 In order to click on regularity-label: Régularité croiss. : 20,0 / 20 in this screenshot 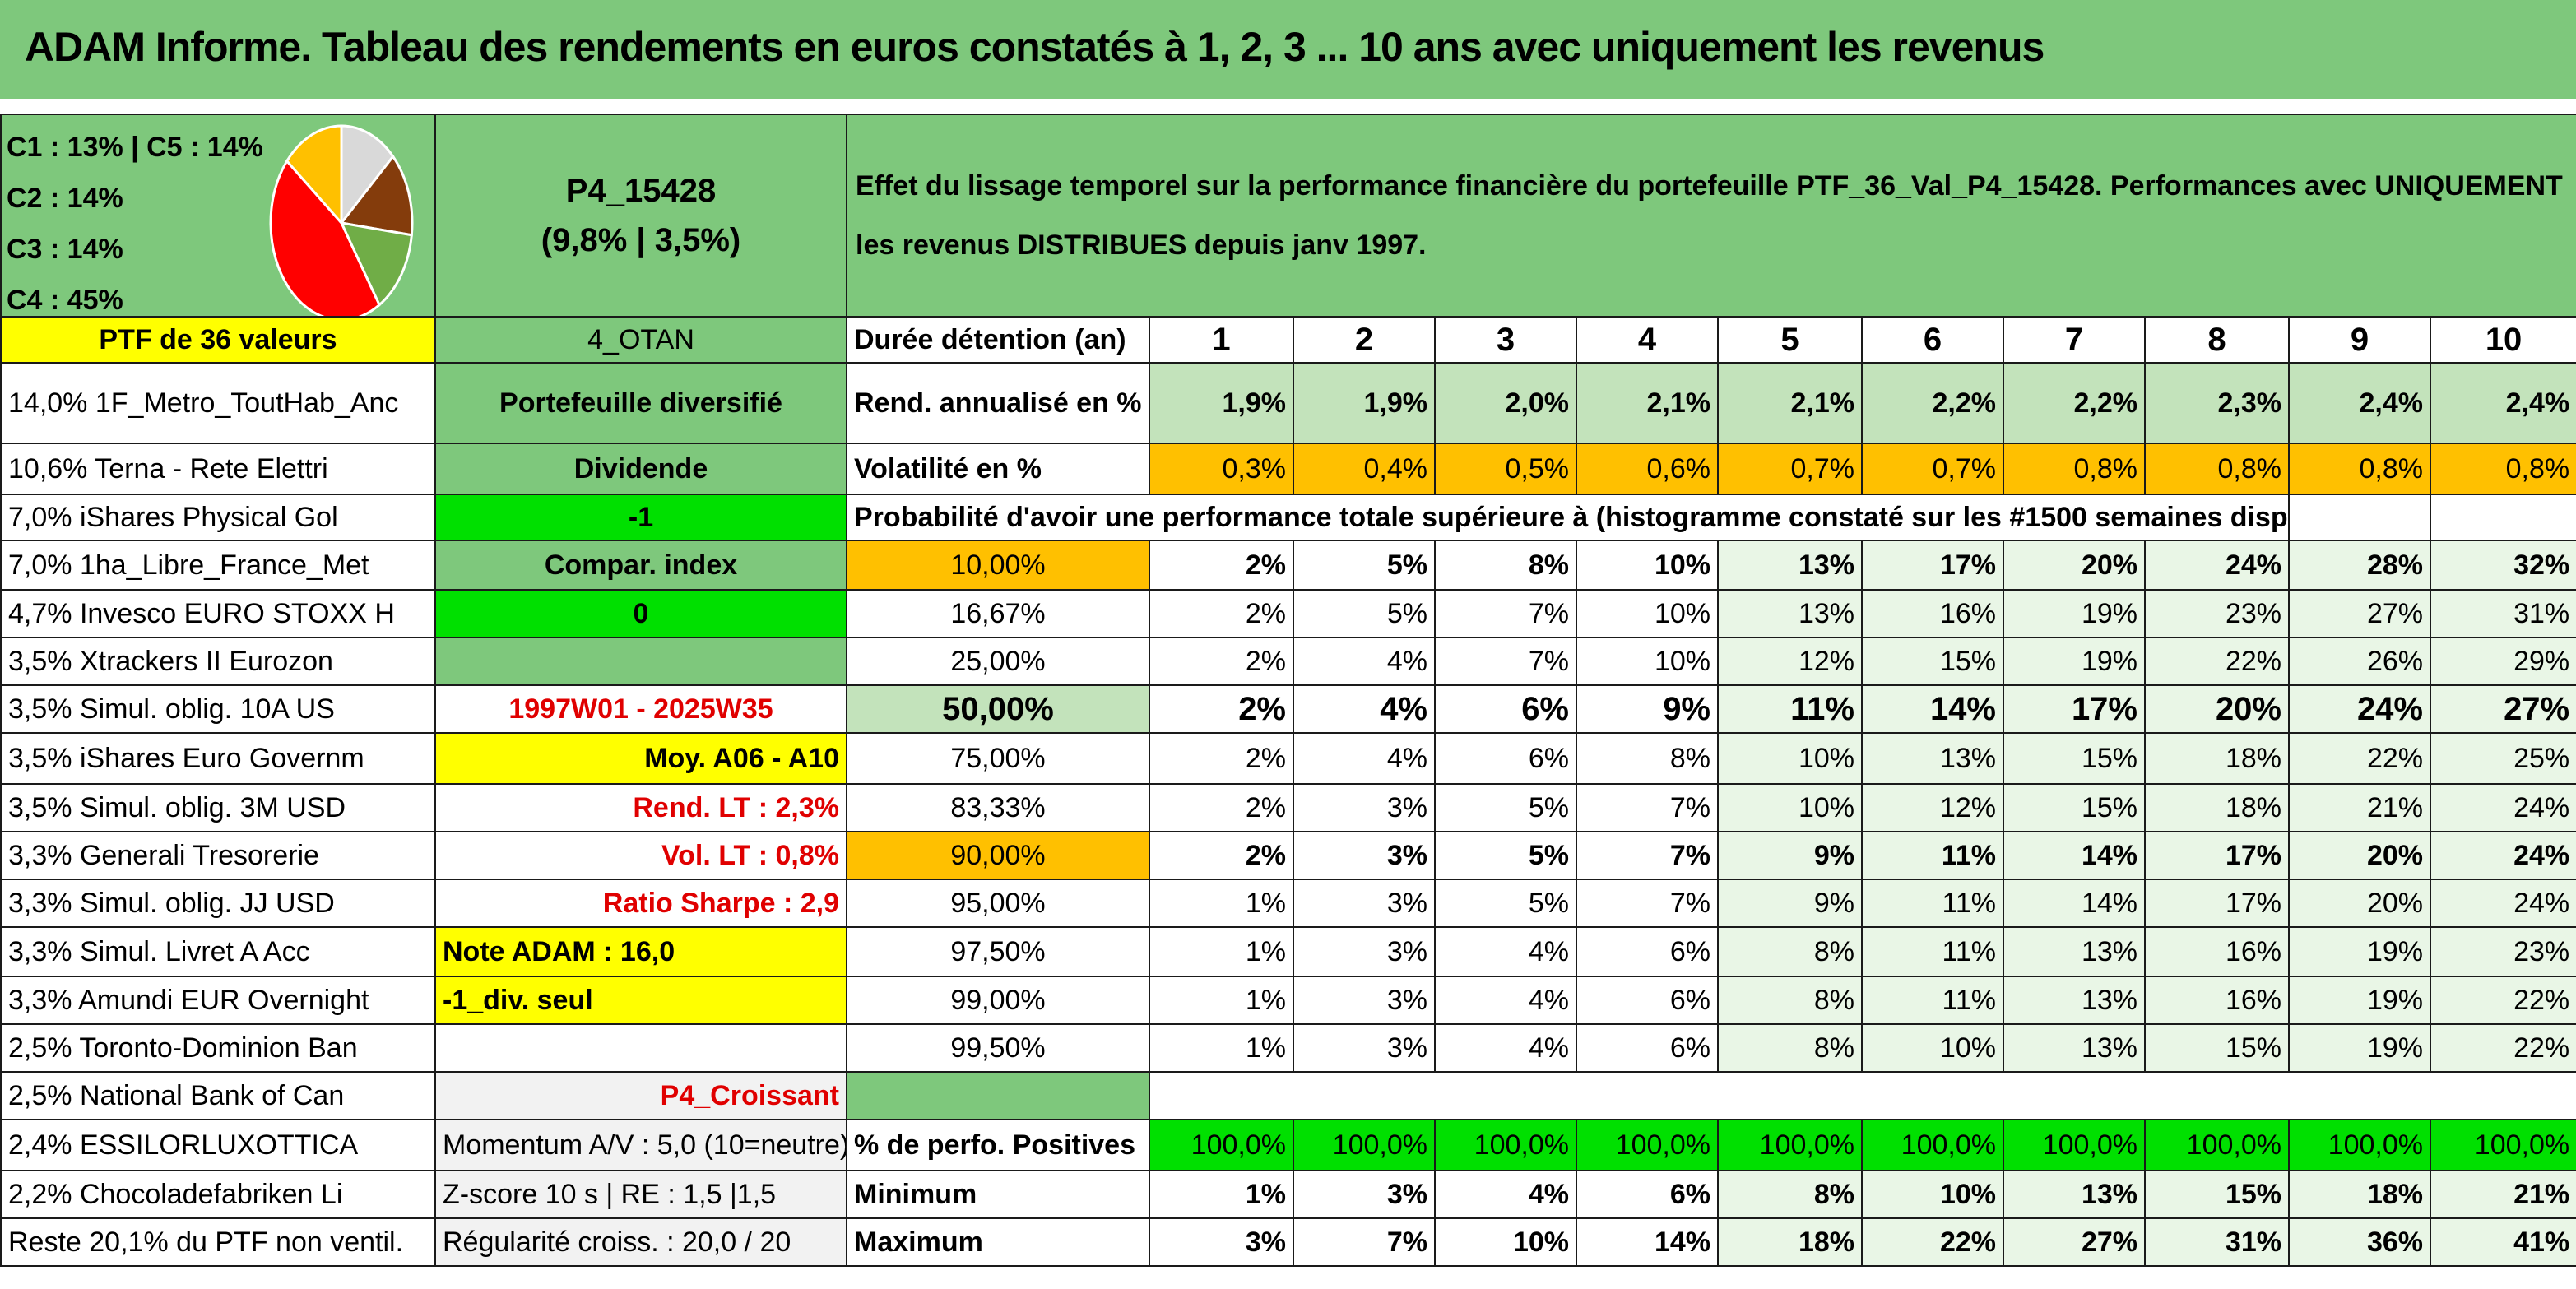, I will do `click(640, 1242)`.